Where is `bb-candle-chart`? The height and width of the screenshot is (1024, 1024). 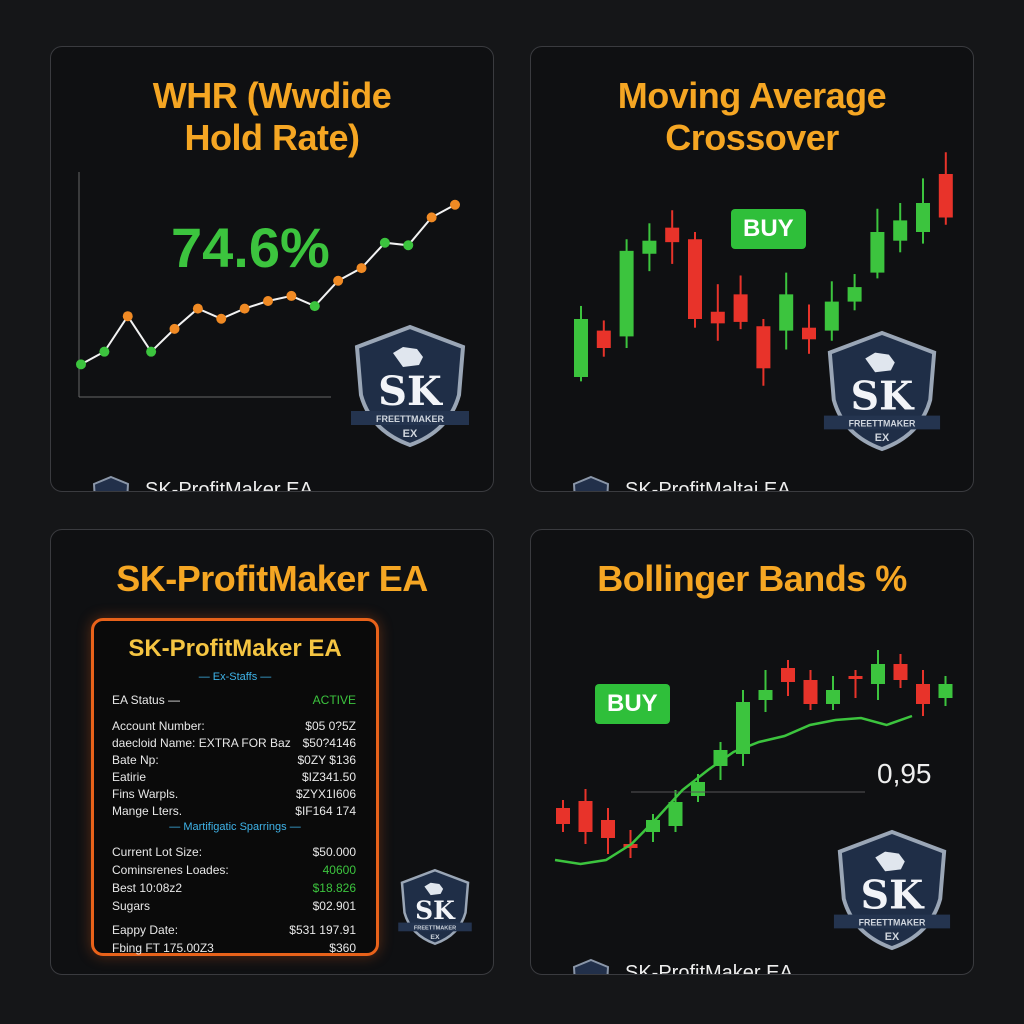 bb-candle-chart is located at coordinates (753, 758).